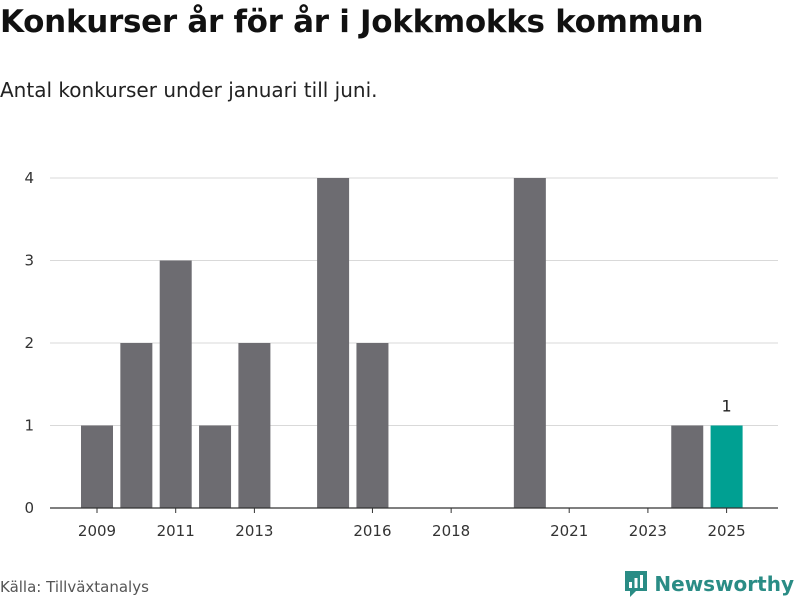  What do you see at coordinates (29, 343) in the screenshot?
I see `y-tick-label: 2` at bounding box center [29, 343].